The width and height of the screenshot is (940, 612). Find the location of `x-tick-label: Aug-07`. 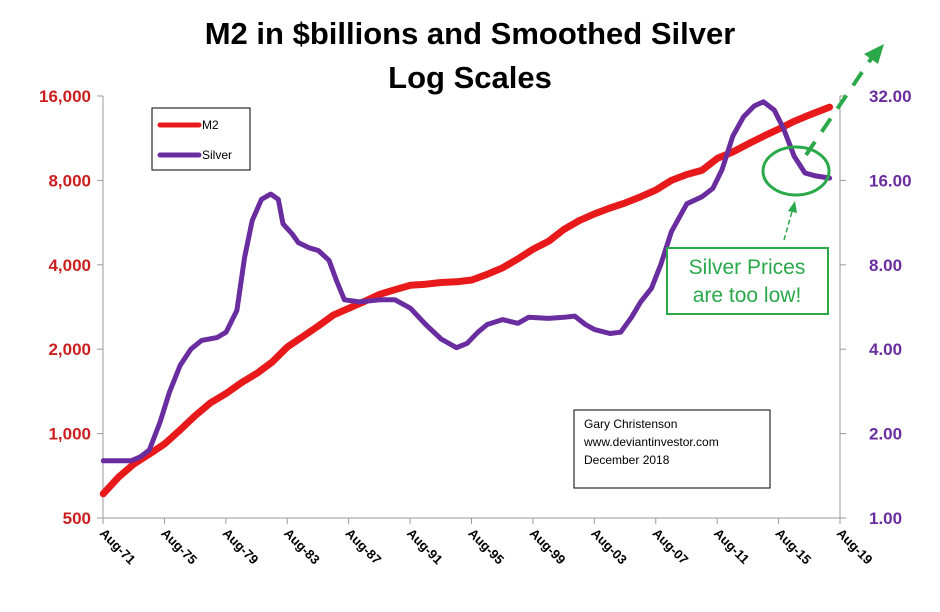

x-tick-label: Aug-07 is located at coordinates (671, 547).